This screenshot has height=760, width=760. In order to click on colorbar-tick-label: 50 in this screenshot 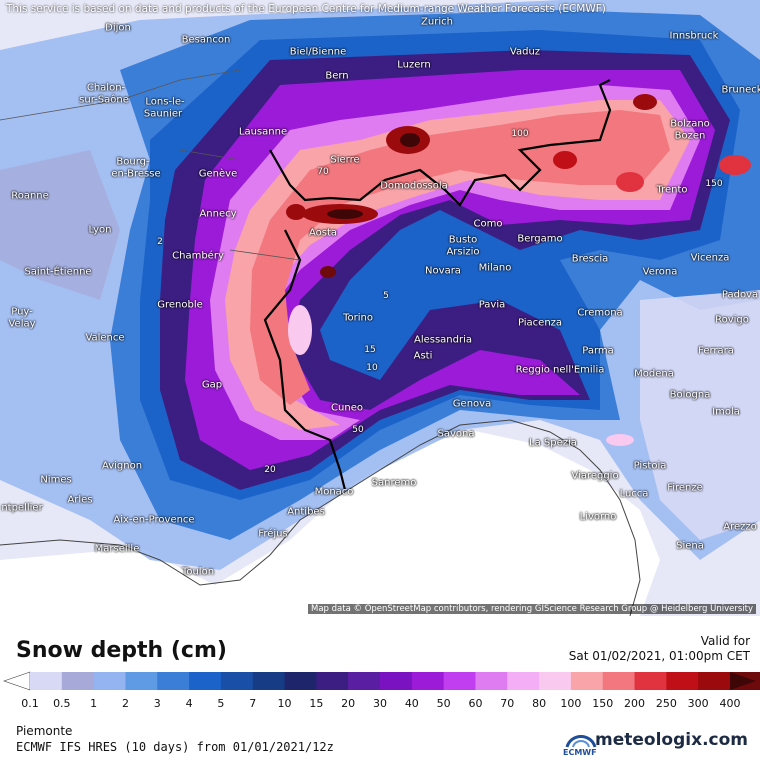, I will do `click(443, 703)`.